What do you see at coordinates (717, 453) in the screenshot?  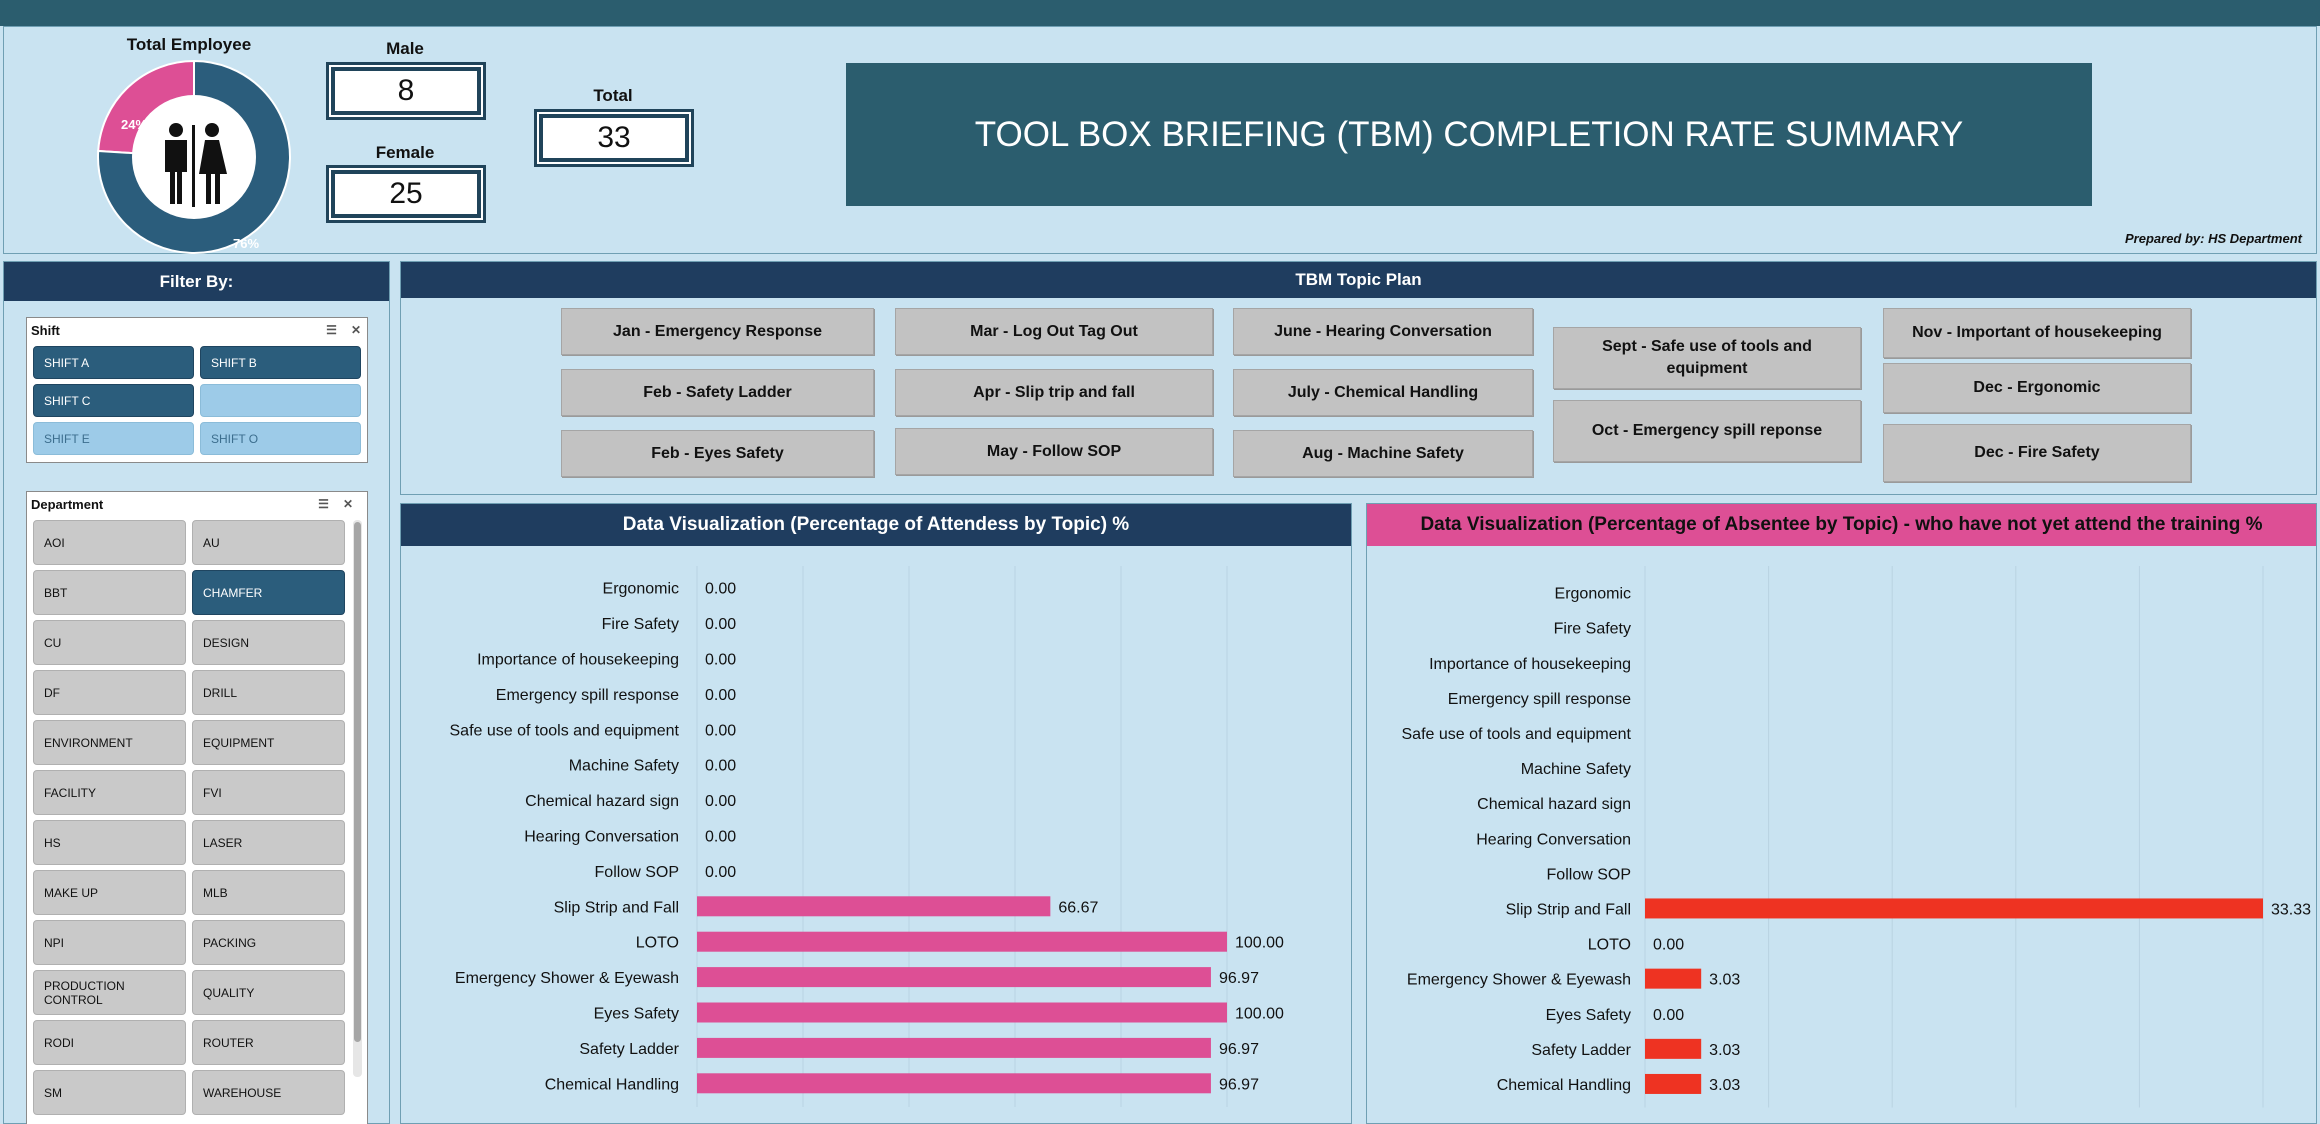 I see `topic-button: Feb - Eyes Safety` at bounding box center [717, 453].